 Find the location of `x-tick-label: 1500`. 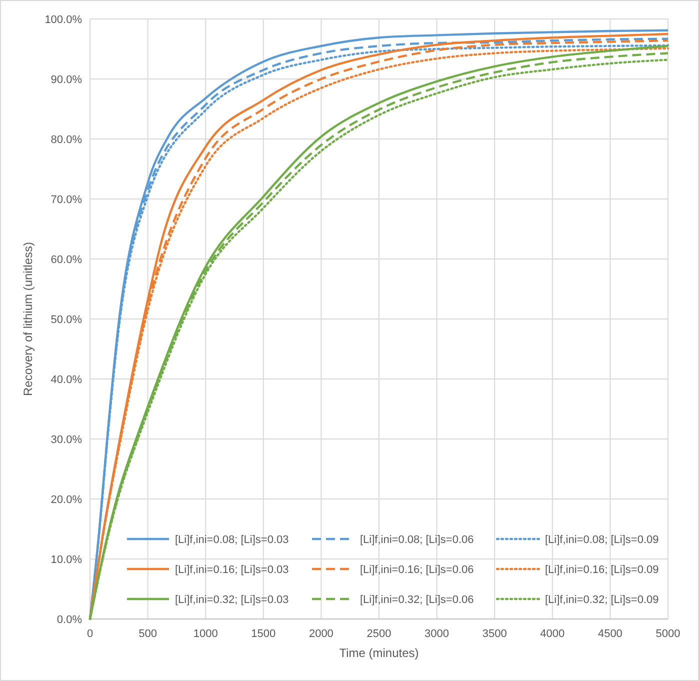

x-tick-label: 1500 is located at coordinates (263, 634).